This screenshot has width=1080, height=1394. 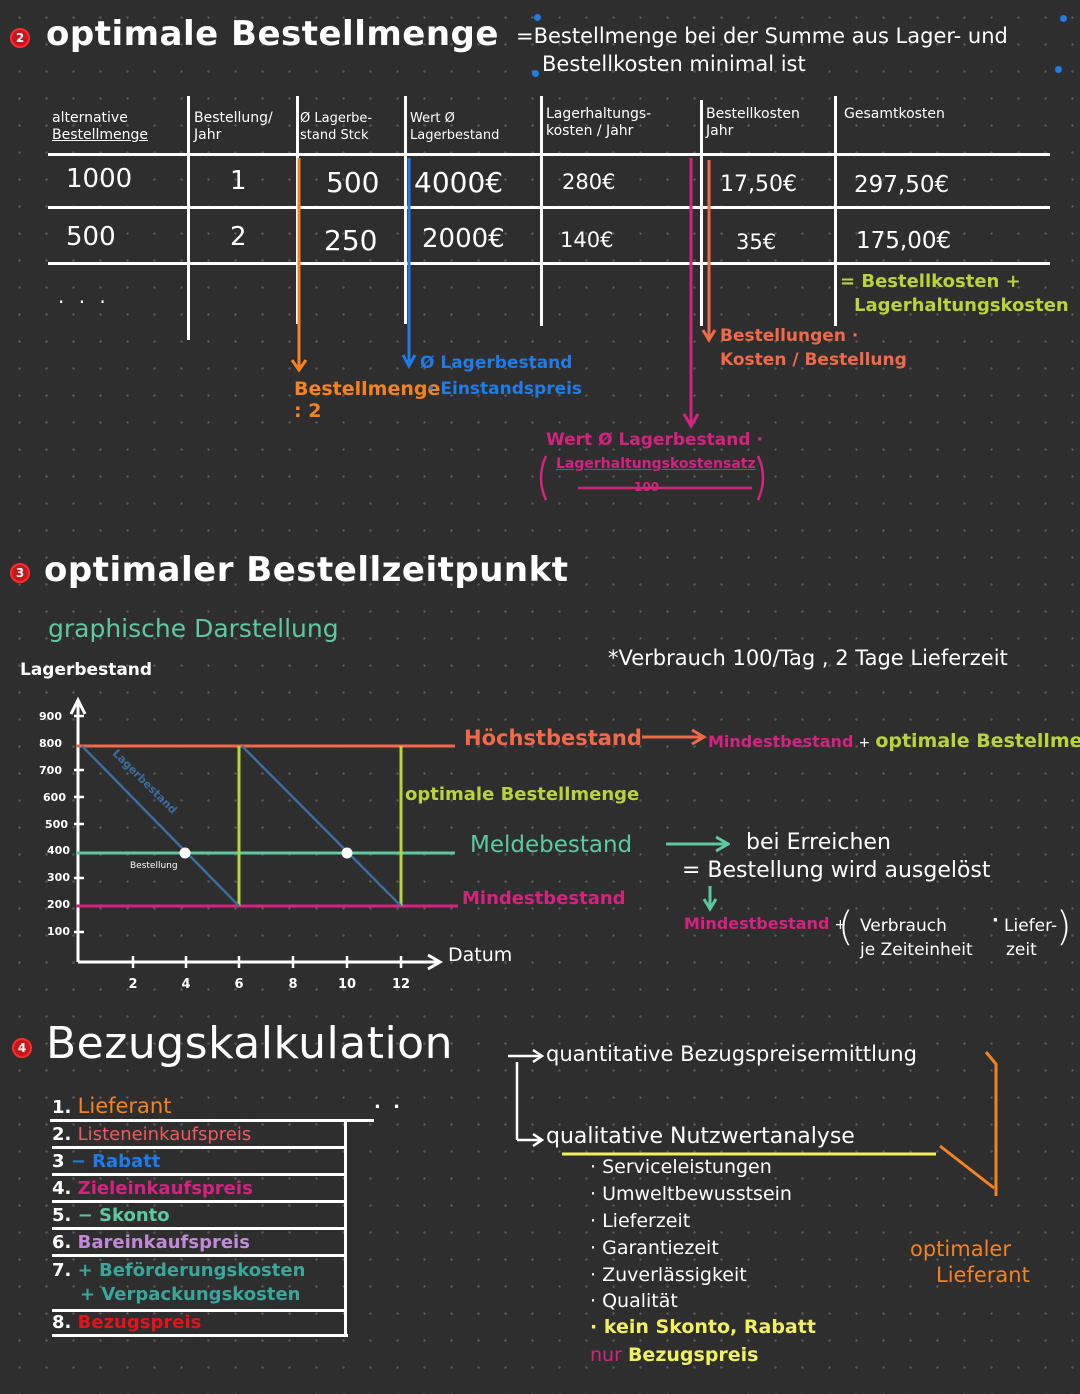 I want to click on list-item: 1. Lieferant, so click(x=112, y=1106).